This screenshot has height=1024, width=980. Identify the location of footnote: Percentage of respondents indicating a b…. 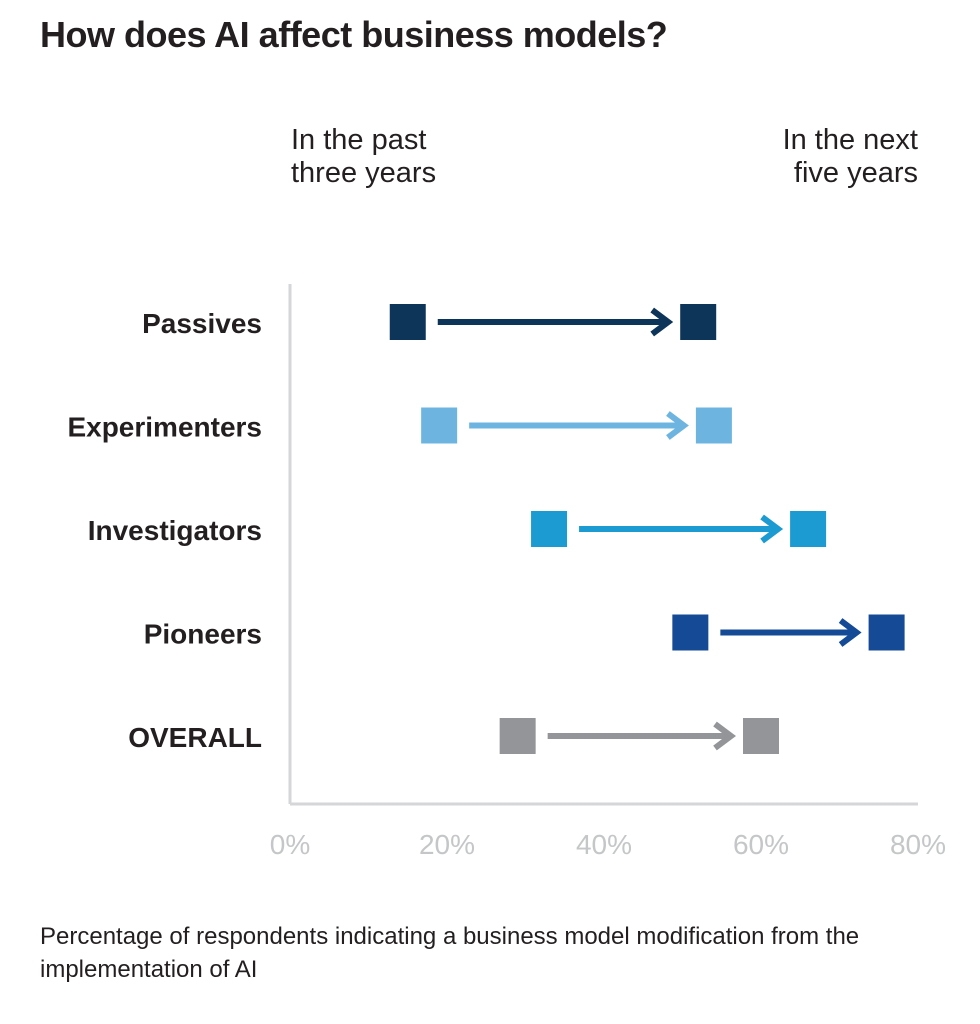
(450, 953).